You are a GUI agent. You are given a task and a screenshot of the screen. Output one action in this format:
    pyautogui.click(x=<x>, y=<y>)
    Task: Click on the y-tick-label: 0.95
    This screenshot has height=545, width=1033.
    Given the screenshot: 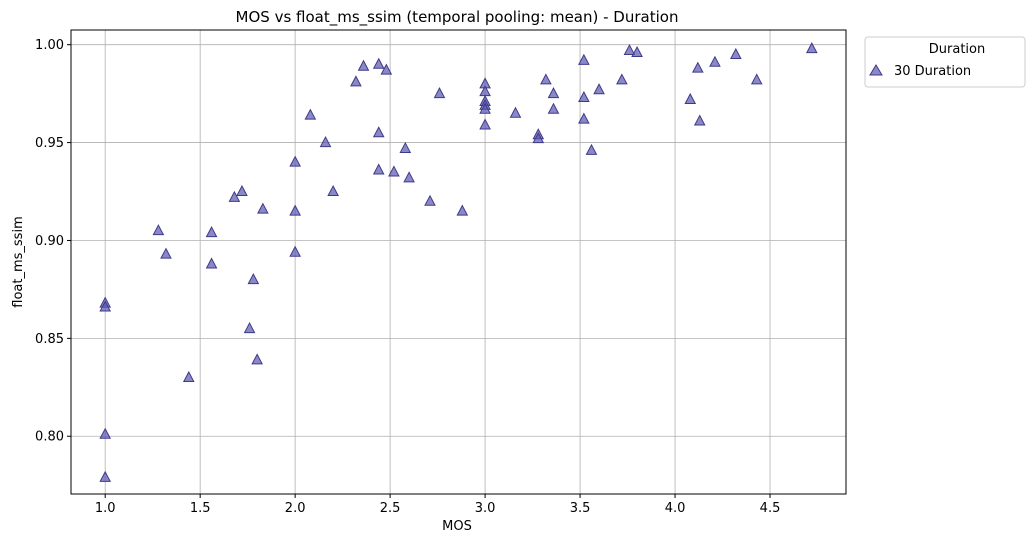 What is the action you would take?
    pyautogui.click(x=49, y=143)
    